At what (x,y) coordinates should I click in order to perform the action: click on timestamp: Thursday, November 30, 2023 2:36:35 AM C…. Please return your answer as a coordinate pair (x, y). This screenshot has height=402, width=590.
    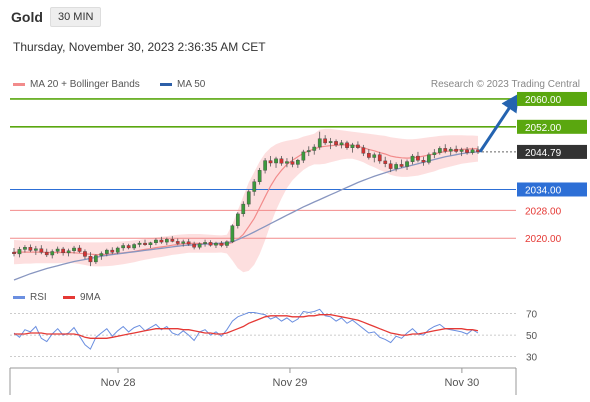
    Looking at the image, I should click on (139, 47).